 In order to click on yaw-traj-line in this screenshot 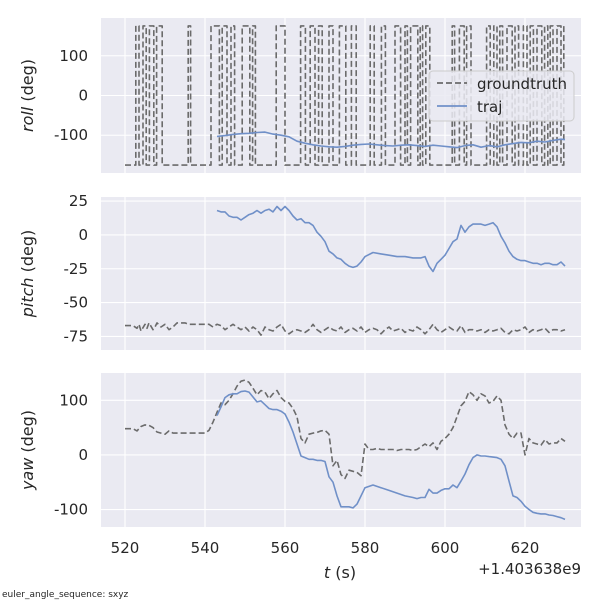, I will do `click(391, 455)`.